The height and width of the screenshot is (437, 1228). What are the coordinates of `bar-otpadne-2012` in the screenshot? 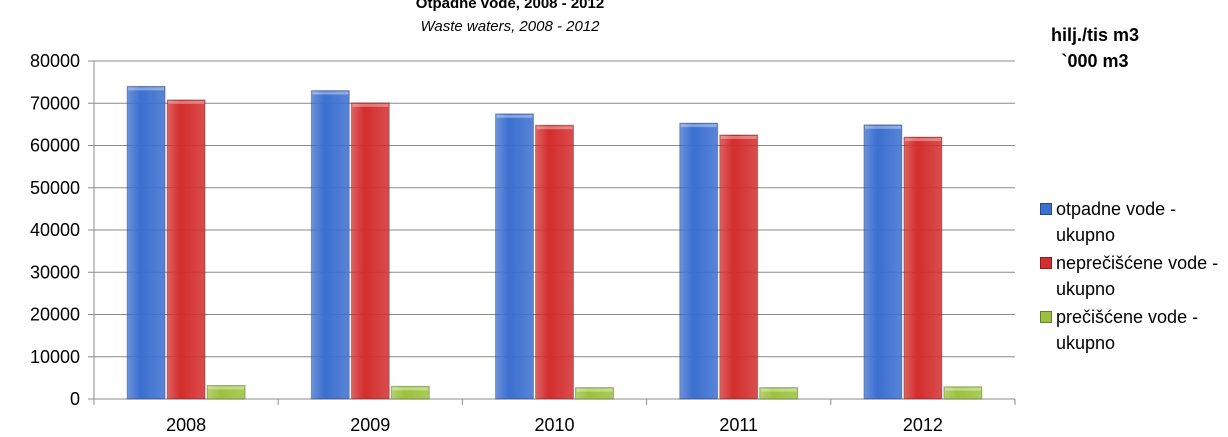 It's located at (883, 262).